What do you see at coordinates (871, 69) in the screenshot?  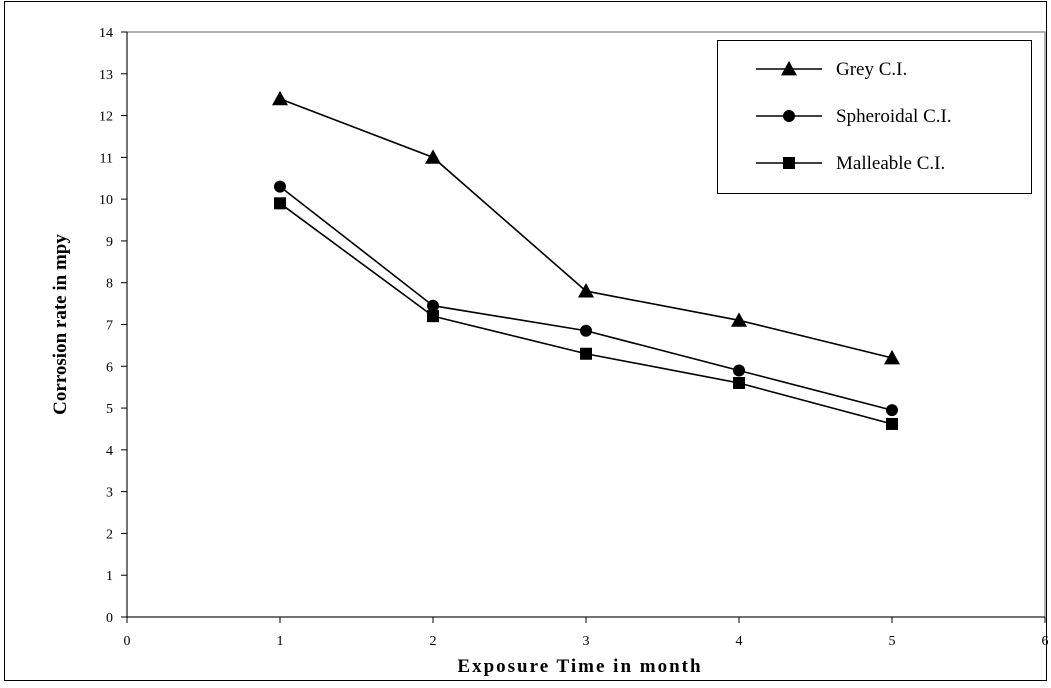 I see `legend-label: Grey C.I.` at bounding box center [871, 69].